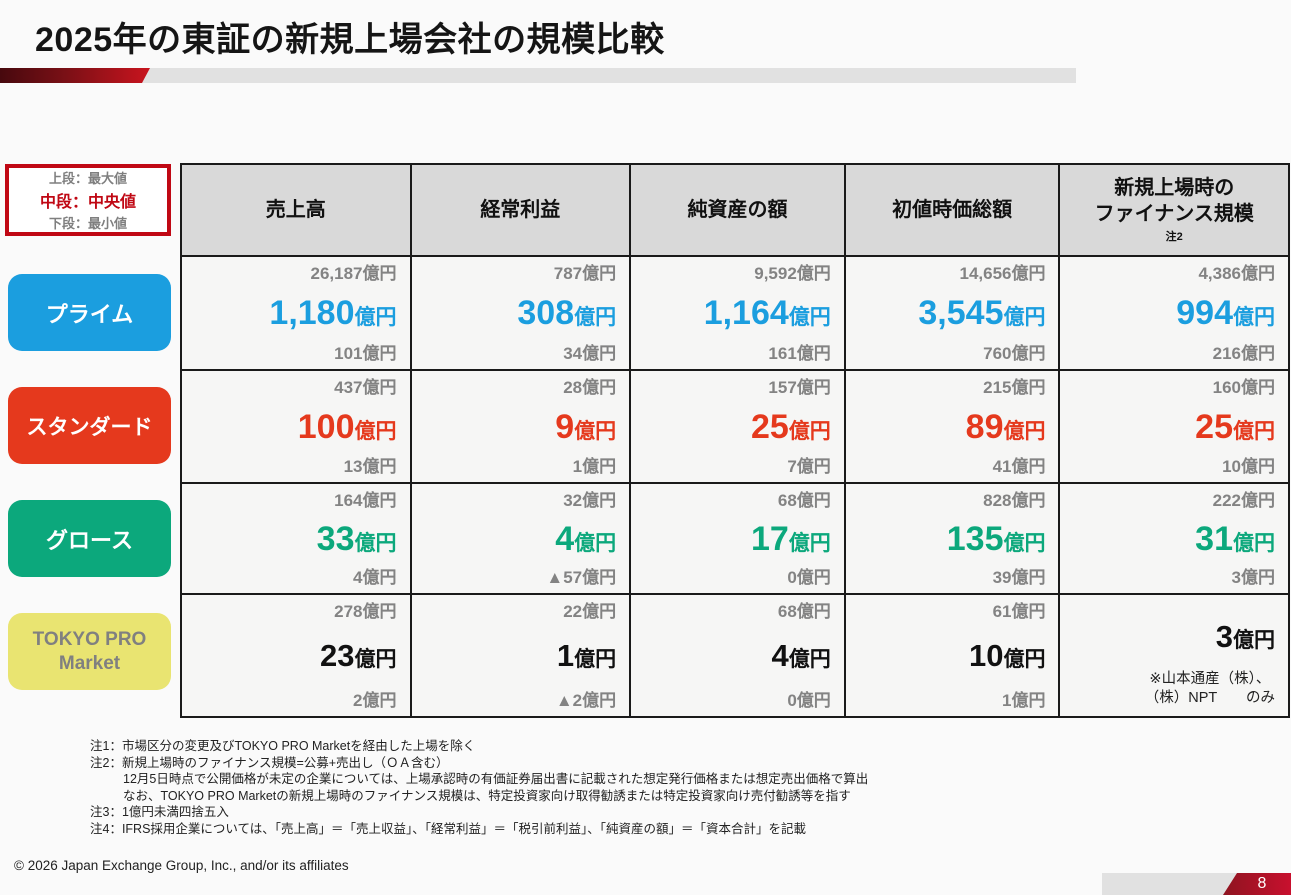  Describe the element at coordinates (296, 655) in the screenshot. I see `cell-tpm-sales: 278億円 23億円 2億円` at that location.